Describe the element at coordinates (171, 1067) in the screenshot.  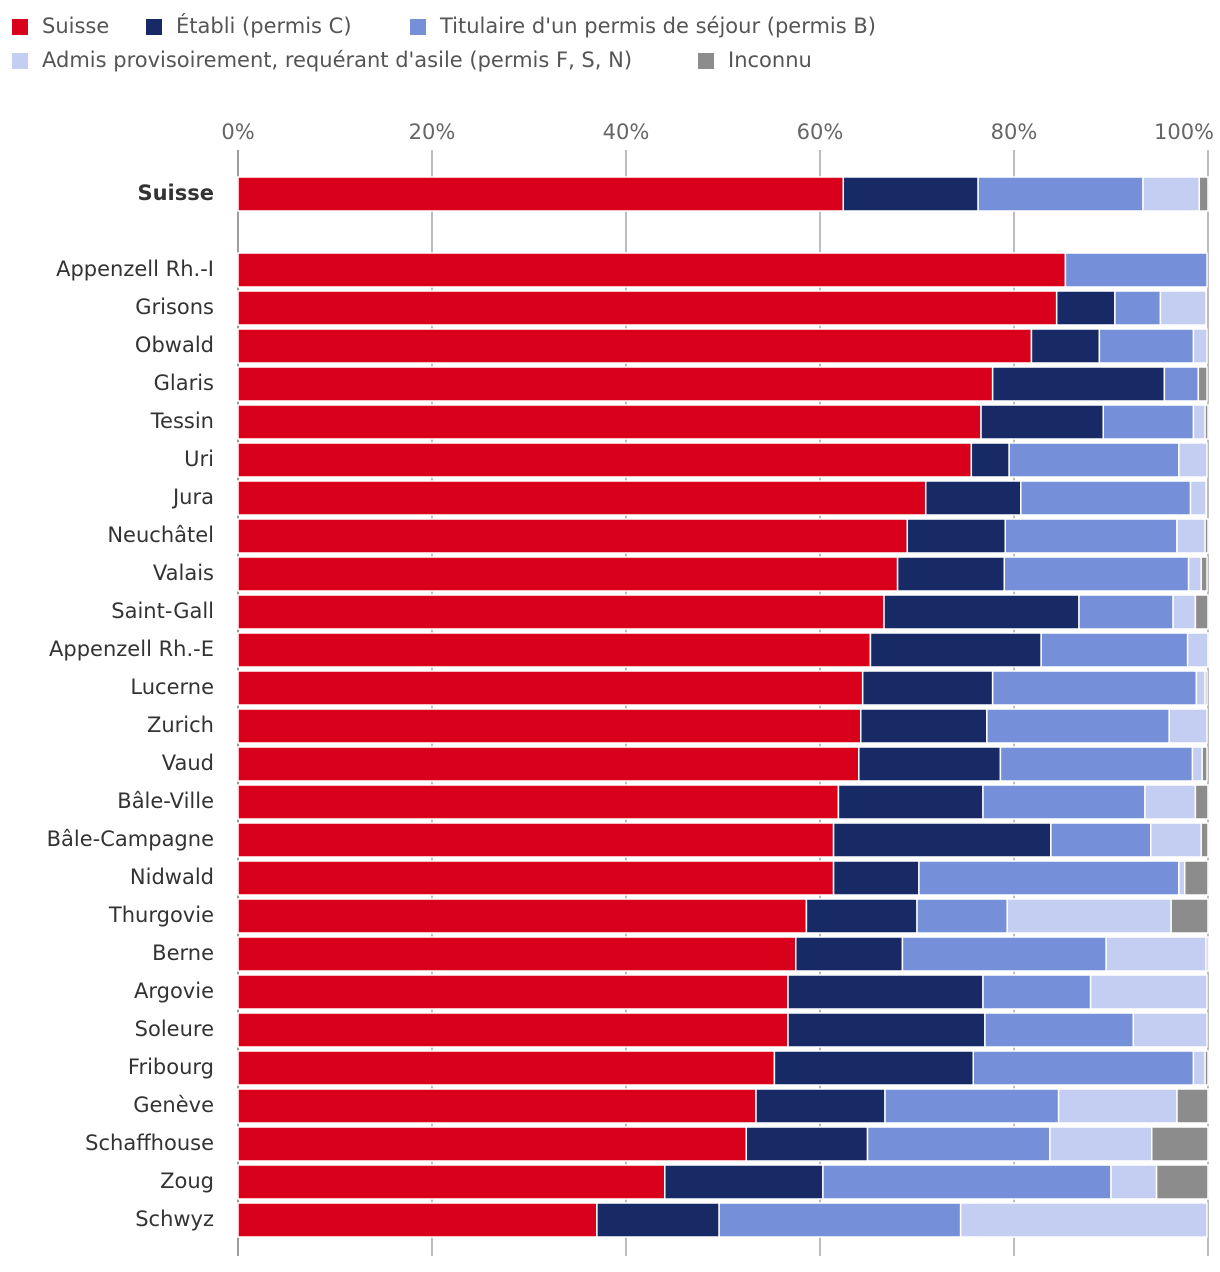
I see `y-tick-label: Fribourg` at that location.